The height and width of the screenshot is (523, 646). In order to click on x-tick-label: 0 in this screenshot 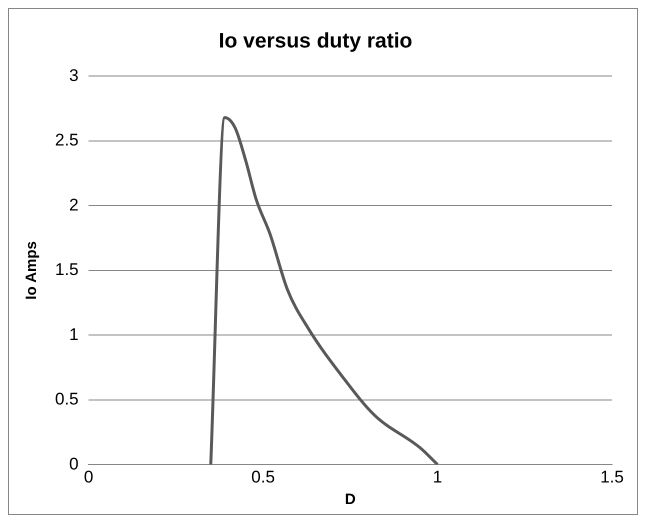, I will do `click(89, 476)`.